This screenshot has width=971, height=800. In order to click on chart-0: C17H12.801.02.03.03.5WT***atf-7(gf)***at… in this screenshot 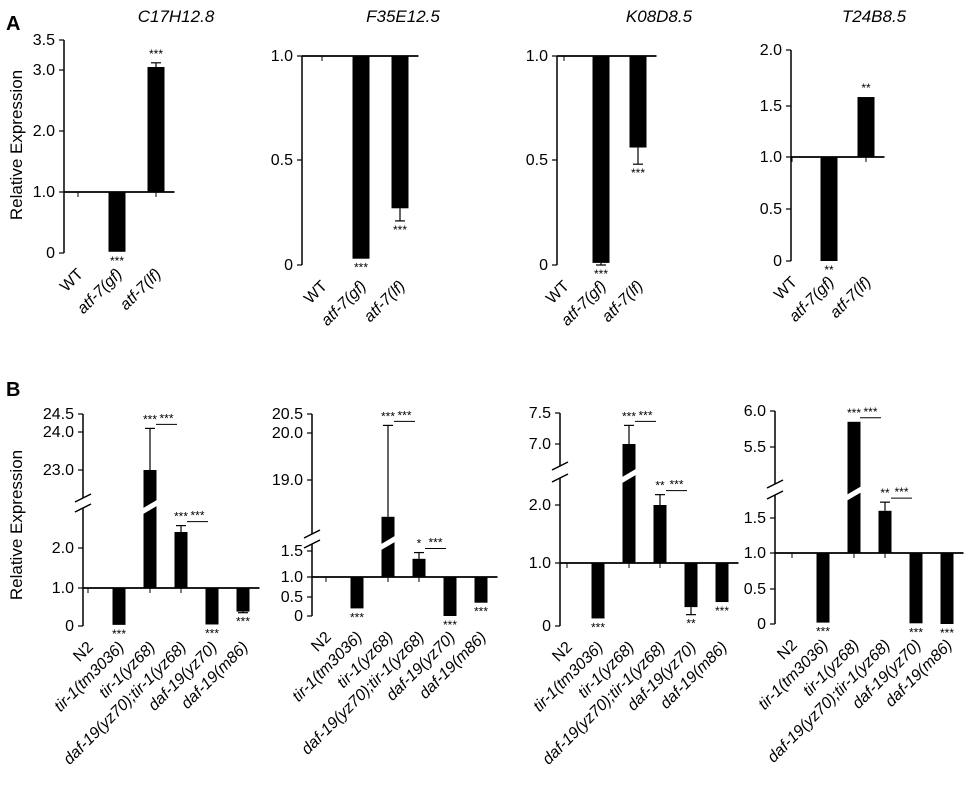, I will do `click(124, 162)`.